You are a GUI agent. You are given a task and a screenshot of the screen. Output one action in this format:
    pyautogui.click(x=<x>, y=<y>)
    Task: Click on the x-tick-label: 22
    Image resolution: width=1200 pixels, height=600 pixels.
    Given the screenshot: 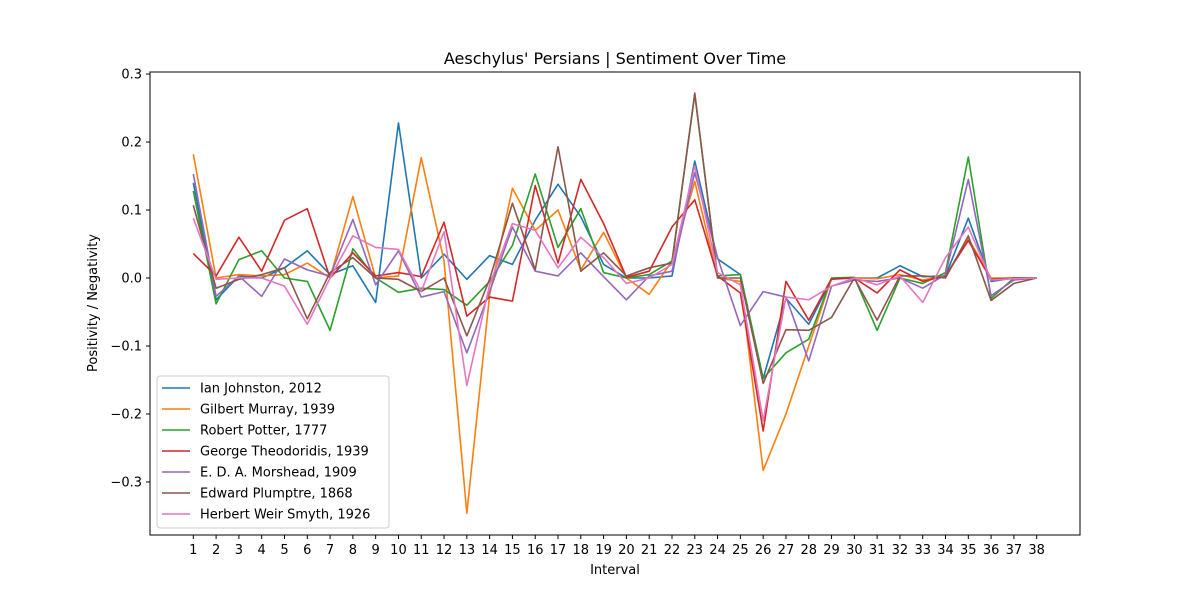 What is the action you would take?
    pyautogui.click(x=672, y=550)
    